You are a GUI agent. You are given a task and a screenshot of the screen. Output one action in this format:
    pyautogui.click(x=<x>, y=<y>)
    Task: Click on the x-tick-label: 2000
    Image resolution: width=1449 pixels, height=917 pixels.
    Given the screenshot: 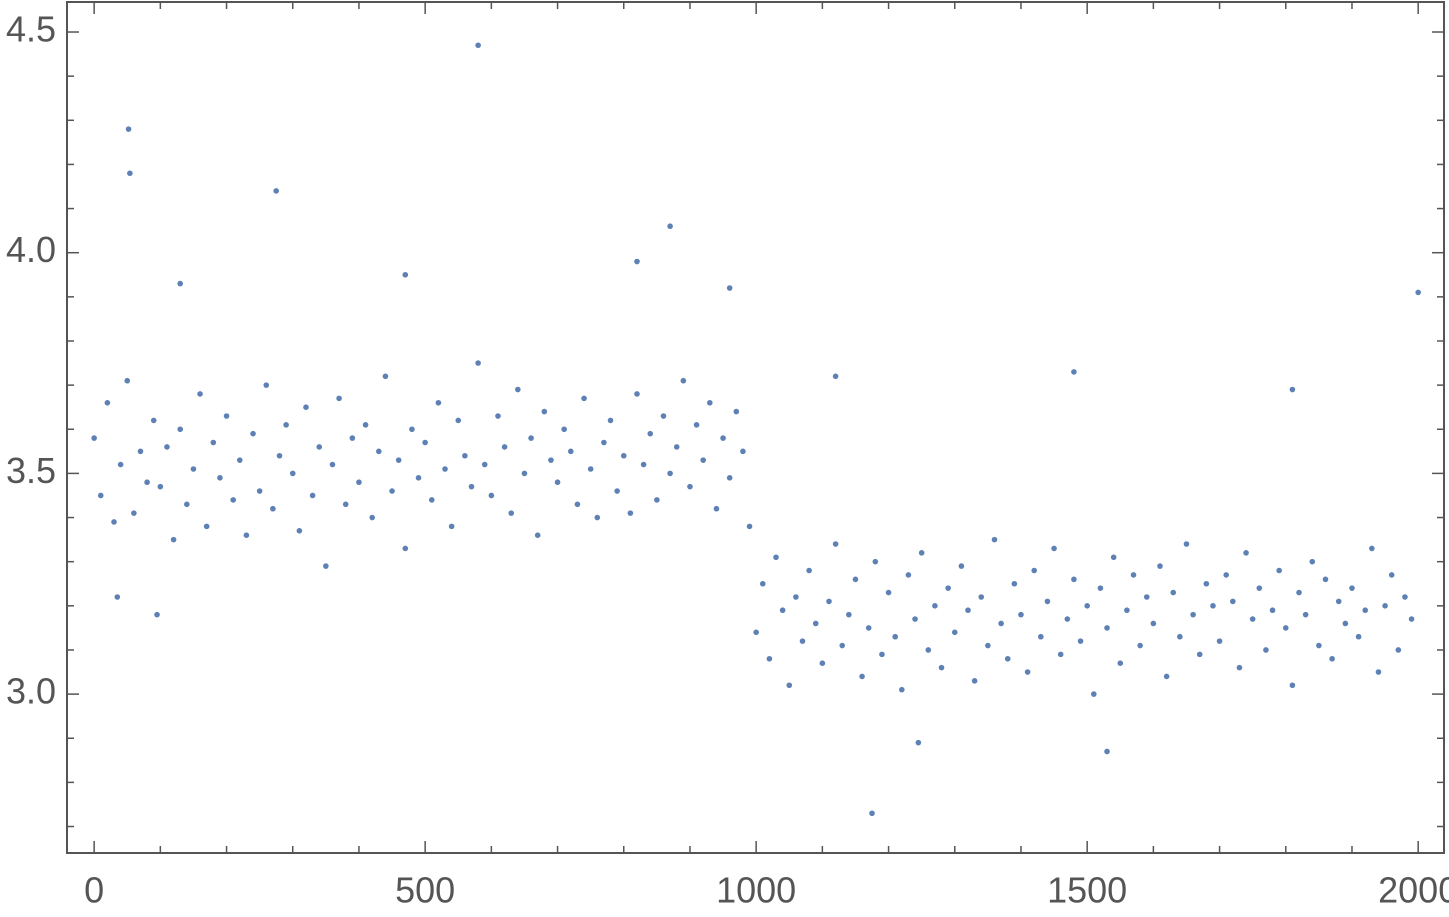 What is the action you would take?
    pyautogui.click(x=1413, y=890)
    